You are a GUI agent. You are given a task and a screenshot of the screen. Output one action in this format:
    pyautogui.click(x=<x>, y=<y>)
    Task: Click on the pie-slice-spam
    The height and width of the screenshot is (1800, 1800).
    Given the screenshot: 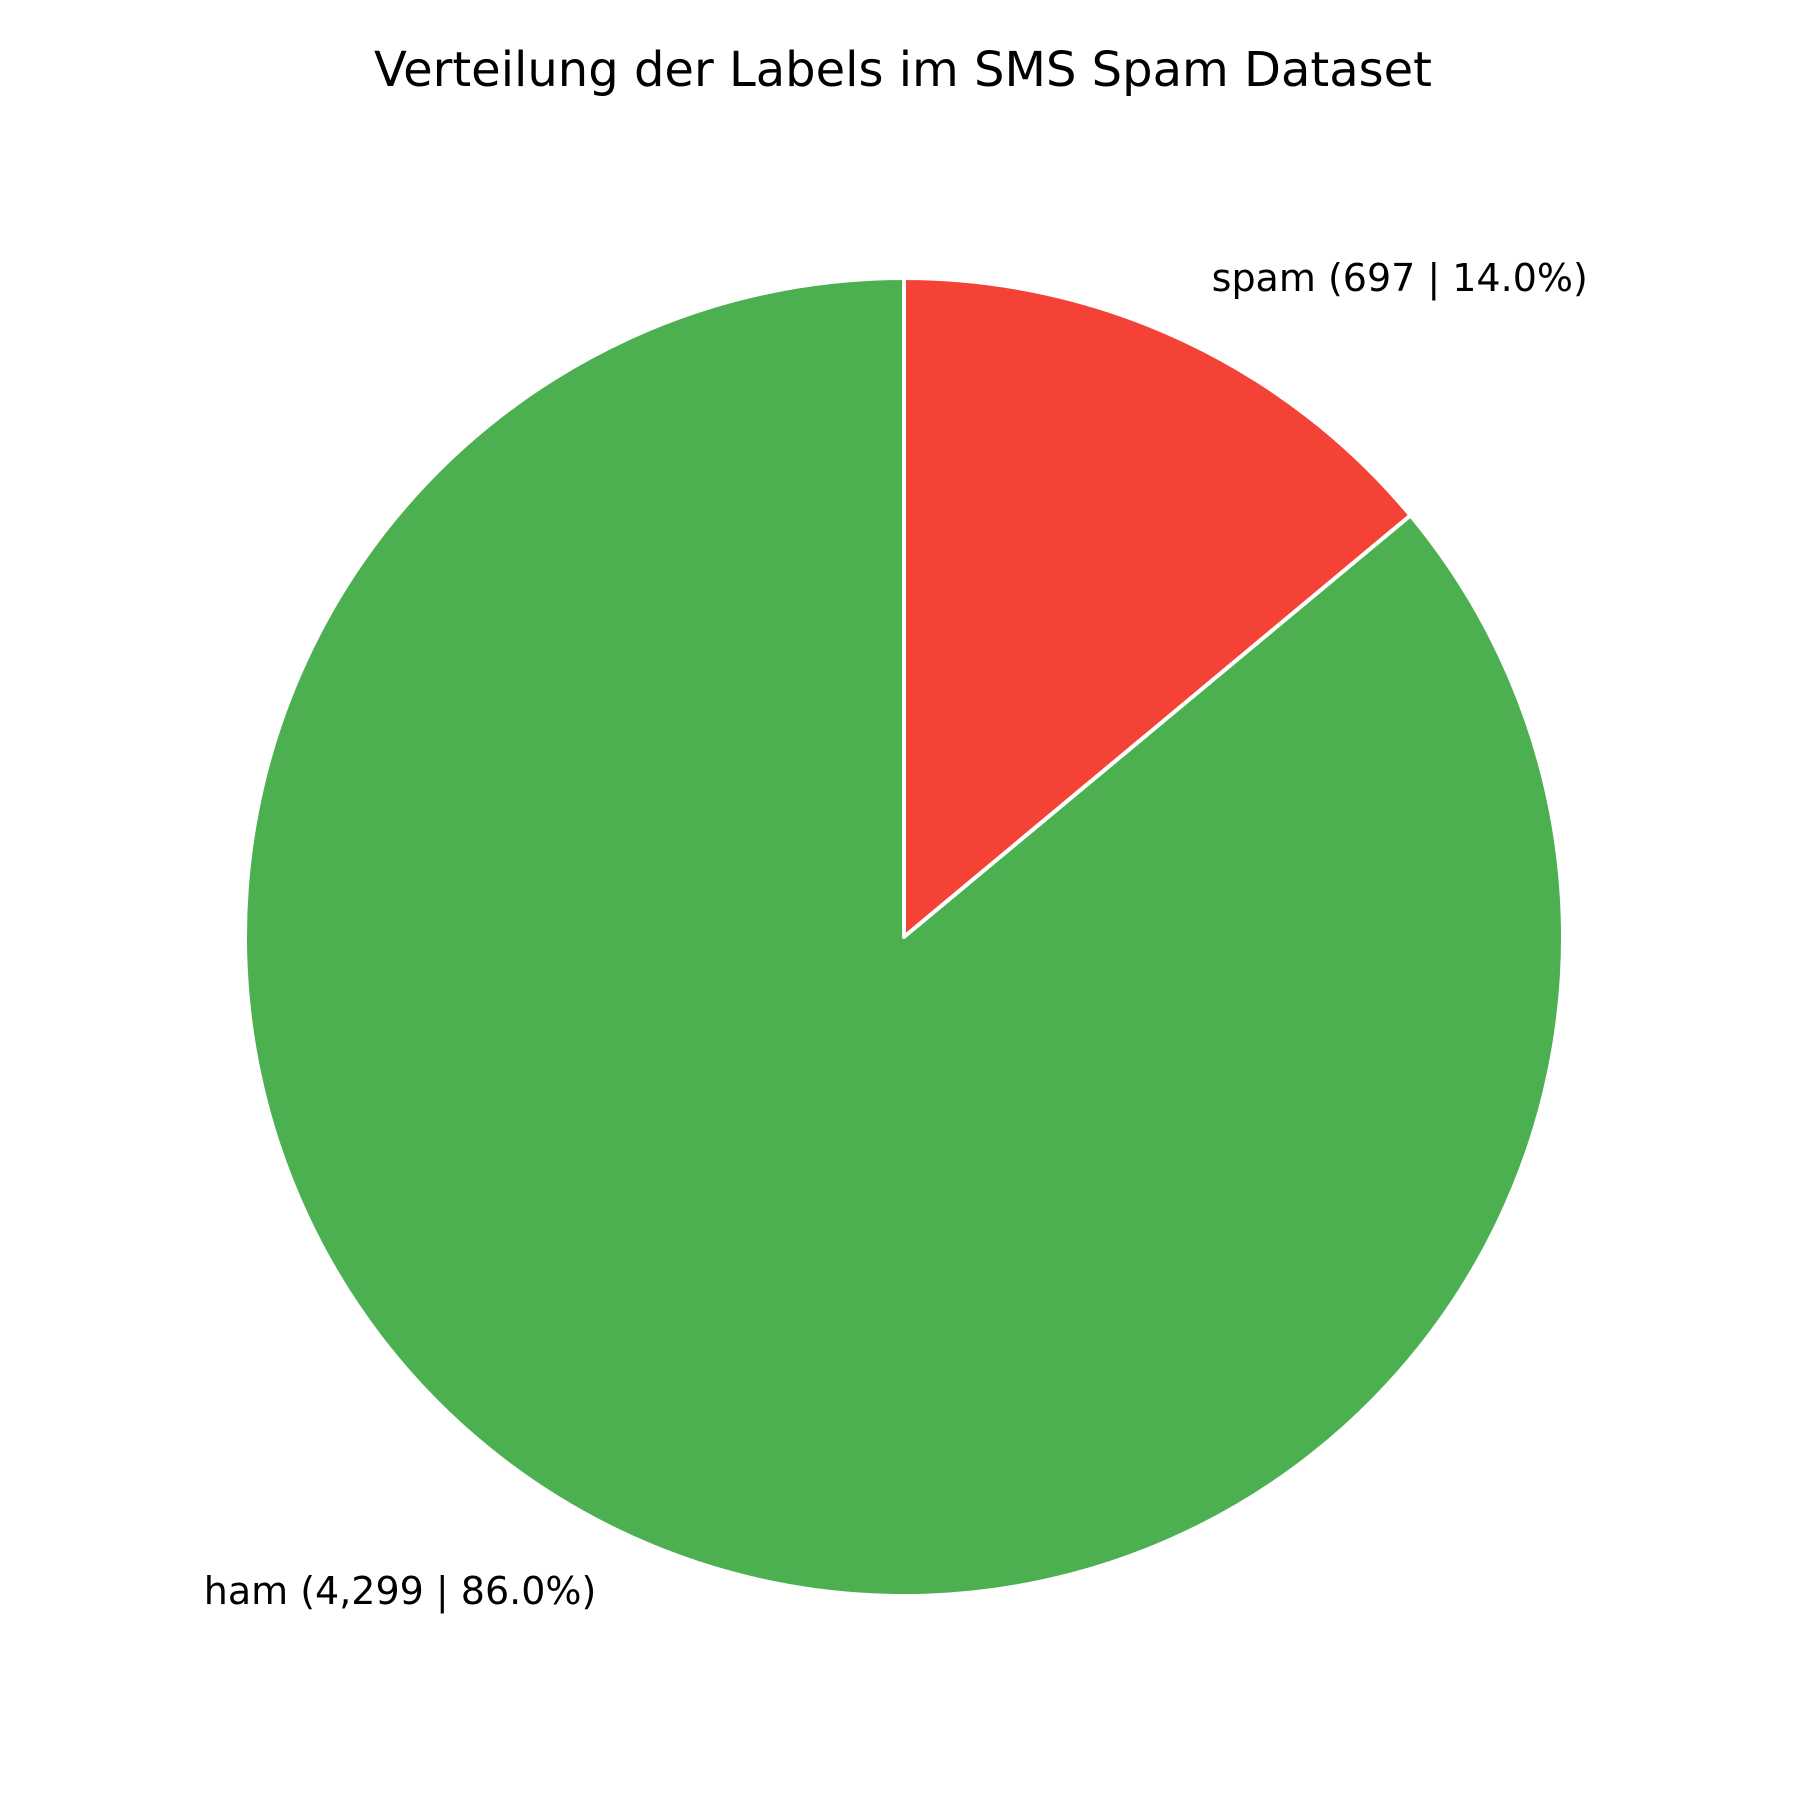 What is the action you would take?
    pyautogui.click(x=1157, y=607)
    